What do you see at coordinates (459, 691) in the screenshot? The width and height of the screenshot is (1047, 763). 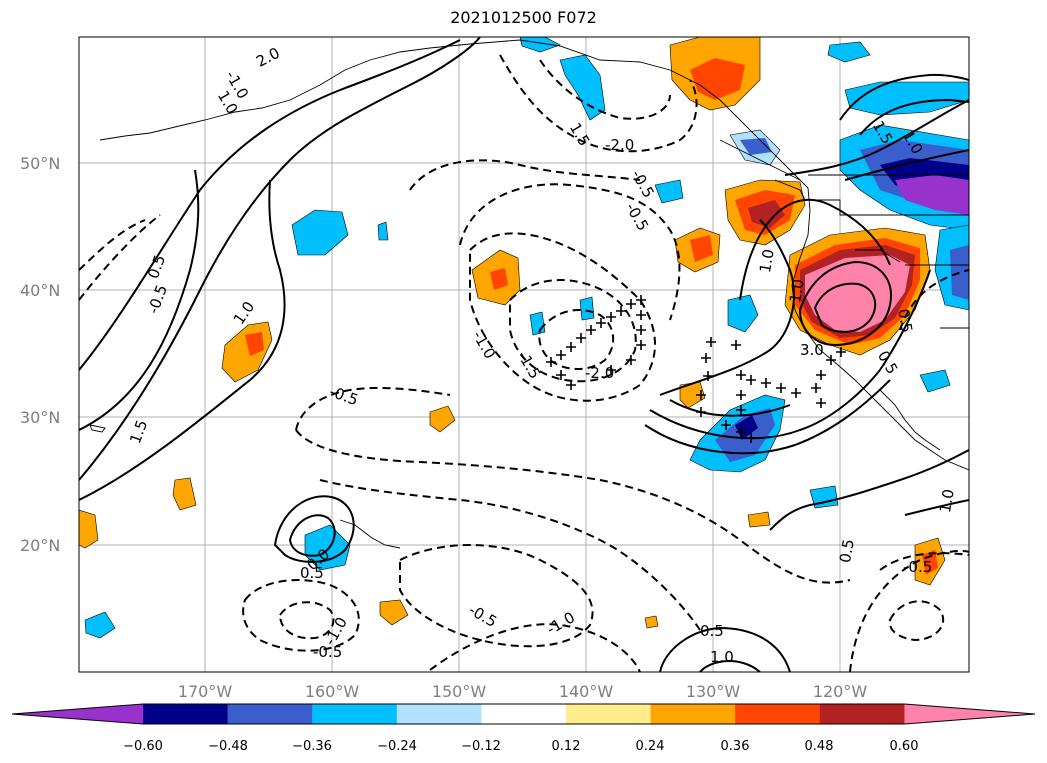 I see `svg-text: 150°W` at bounding box center [459, 691].